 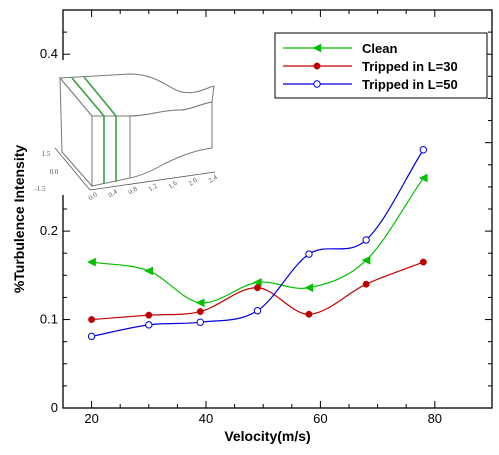 What do you see at coordinates (40, 189) in the screenshot?
I see `inset-y-tick-label: -1.5` at bounding box center [40, 189].